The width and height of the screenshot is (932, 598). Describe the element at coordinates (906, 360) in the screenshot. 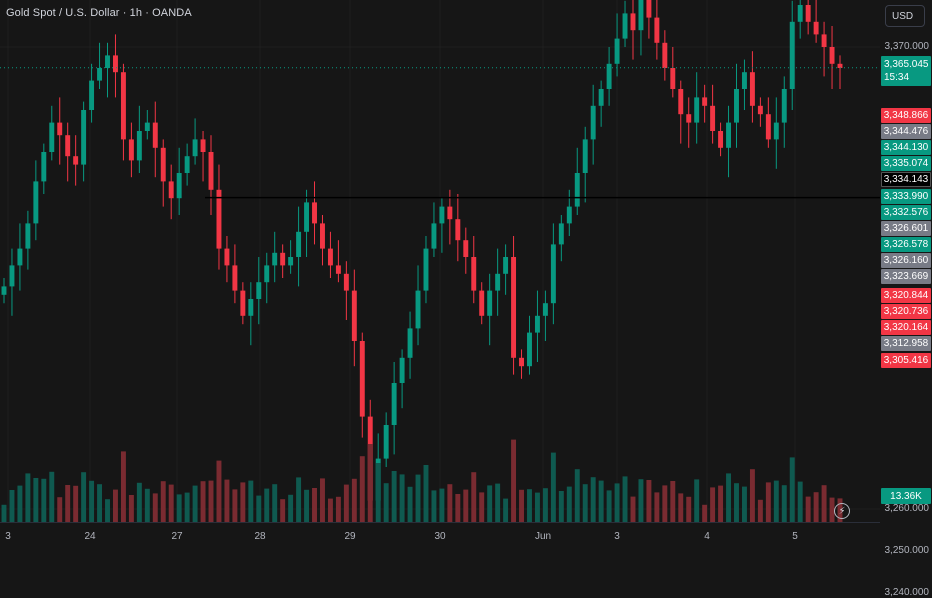

I see `price-tag: 3,305.416` at that location.